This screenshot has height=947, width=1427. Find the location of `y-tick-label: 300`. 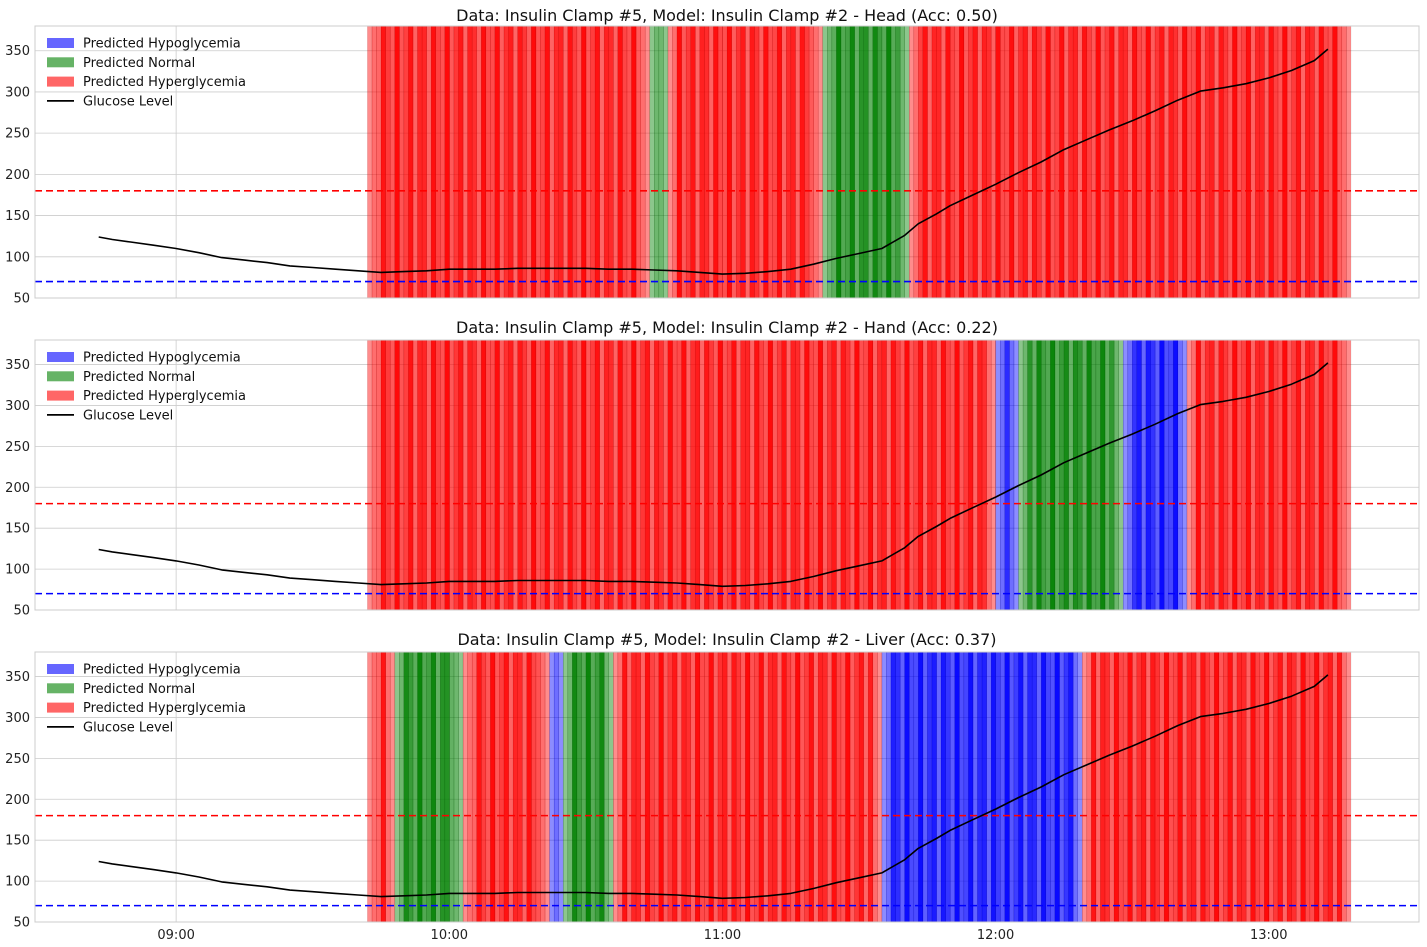

y-tick-label: 300 is located at coordinates (17, 406).